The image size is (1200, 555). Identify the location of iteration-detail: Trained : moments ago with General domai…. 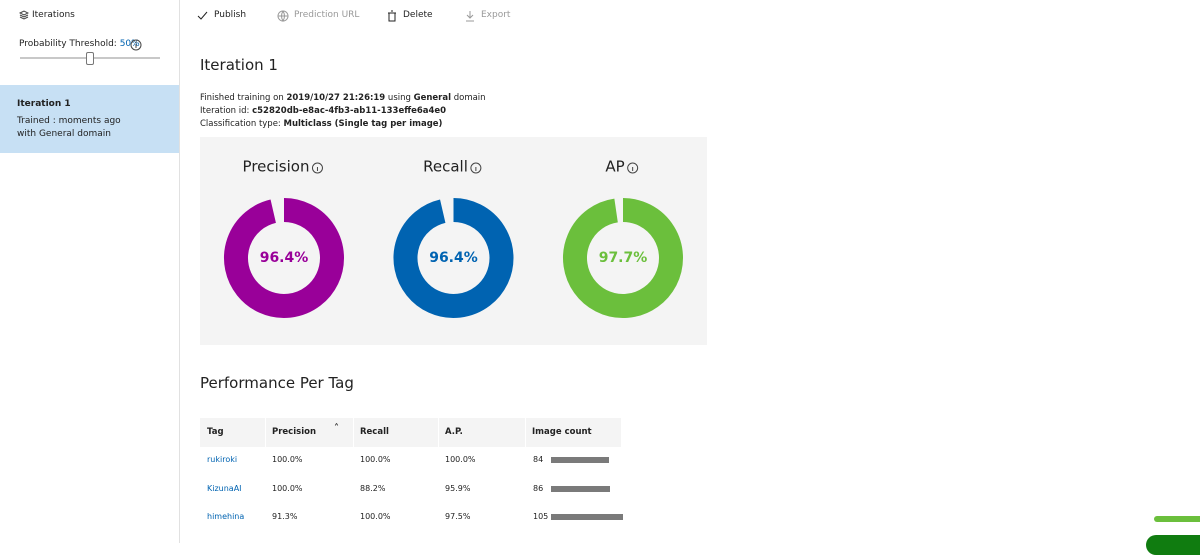
(69, 127).